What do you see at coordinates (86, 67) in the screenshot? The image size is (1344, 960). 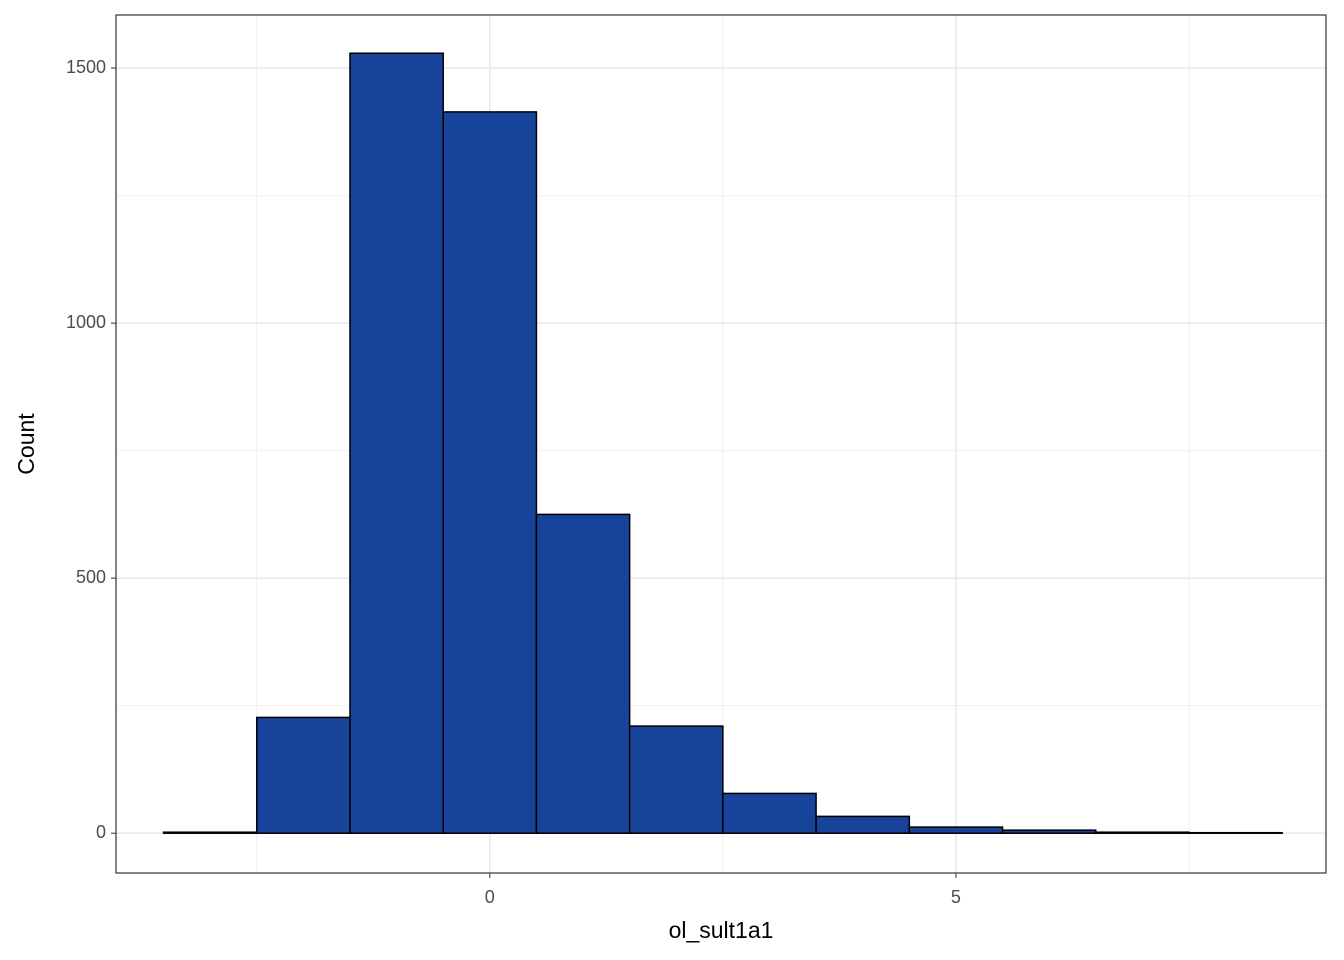 I see `y-tick-label: 1500` at bounding box center [86, 67].